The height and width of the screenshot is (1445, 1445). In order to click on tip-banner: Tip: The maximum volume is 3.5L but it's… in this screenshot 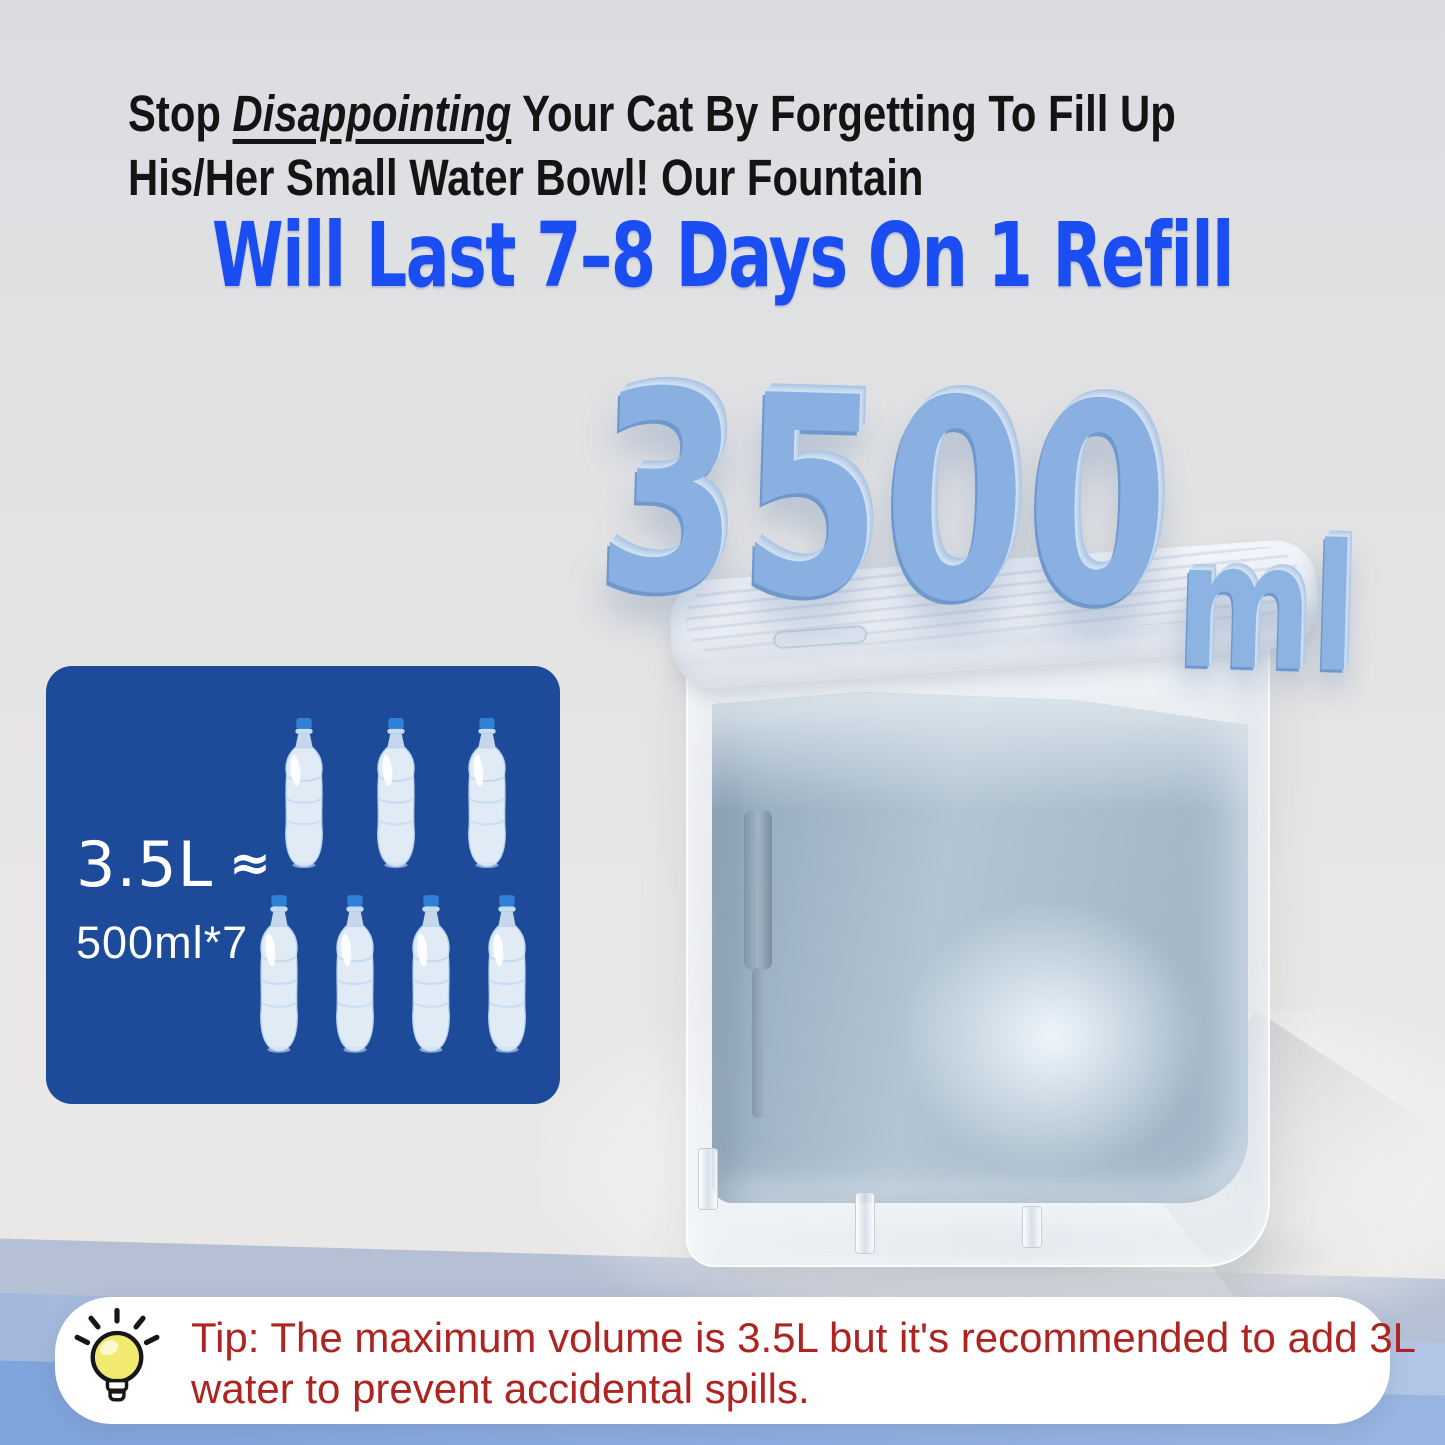, I will do `click(736, 1360)`.